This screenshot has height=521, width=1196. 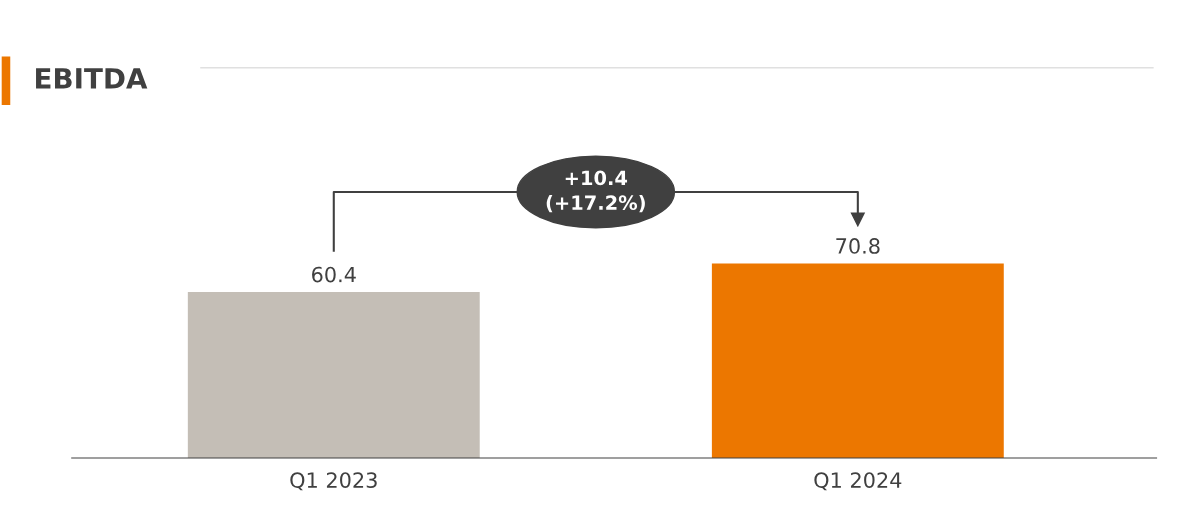 What do you see at coordinates (334, 274) in the screenshot?
I see `data-label: 60.4` at bounding box center [334, 274].